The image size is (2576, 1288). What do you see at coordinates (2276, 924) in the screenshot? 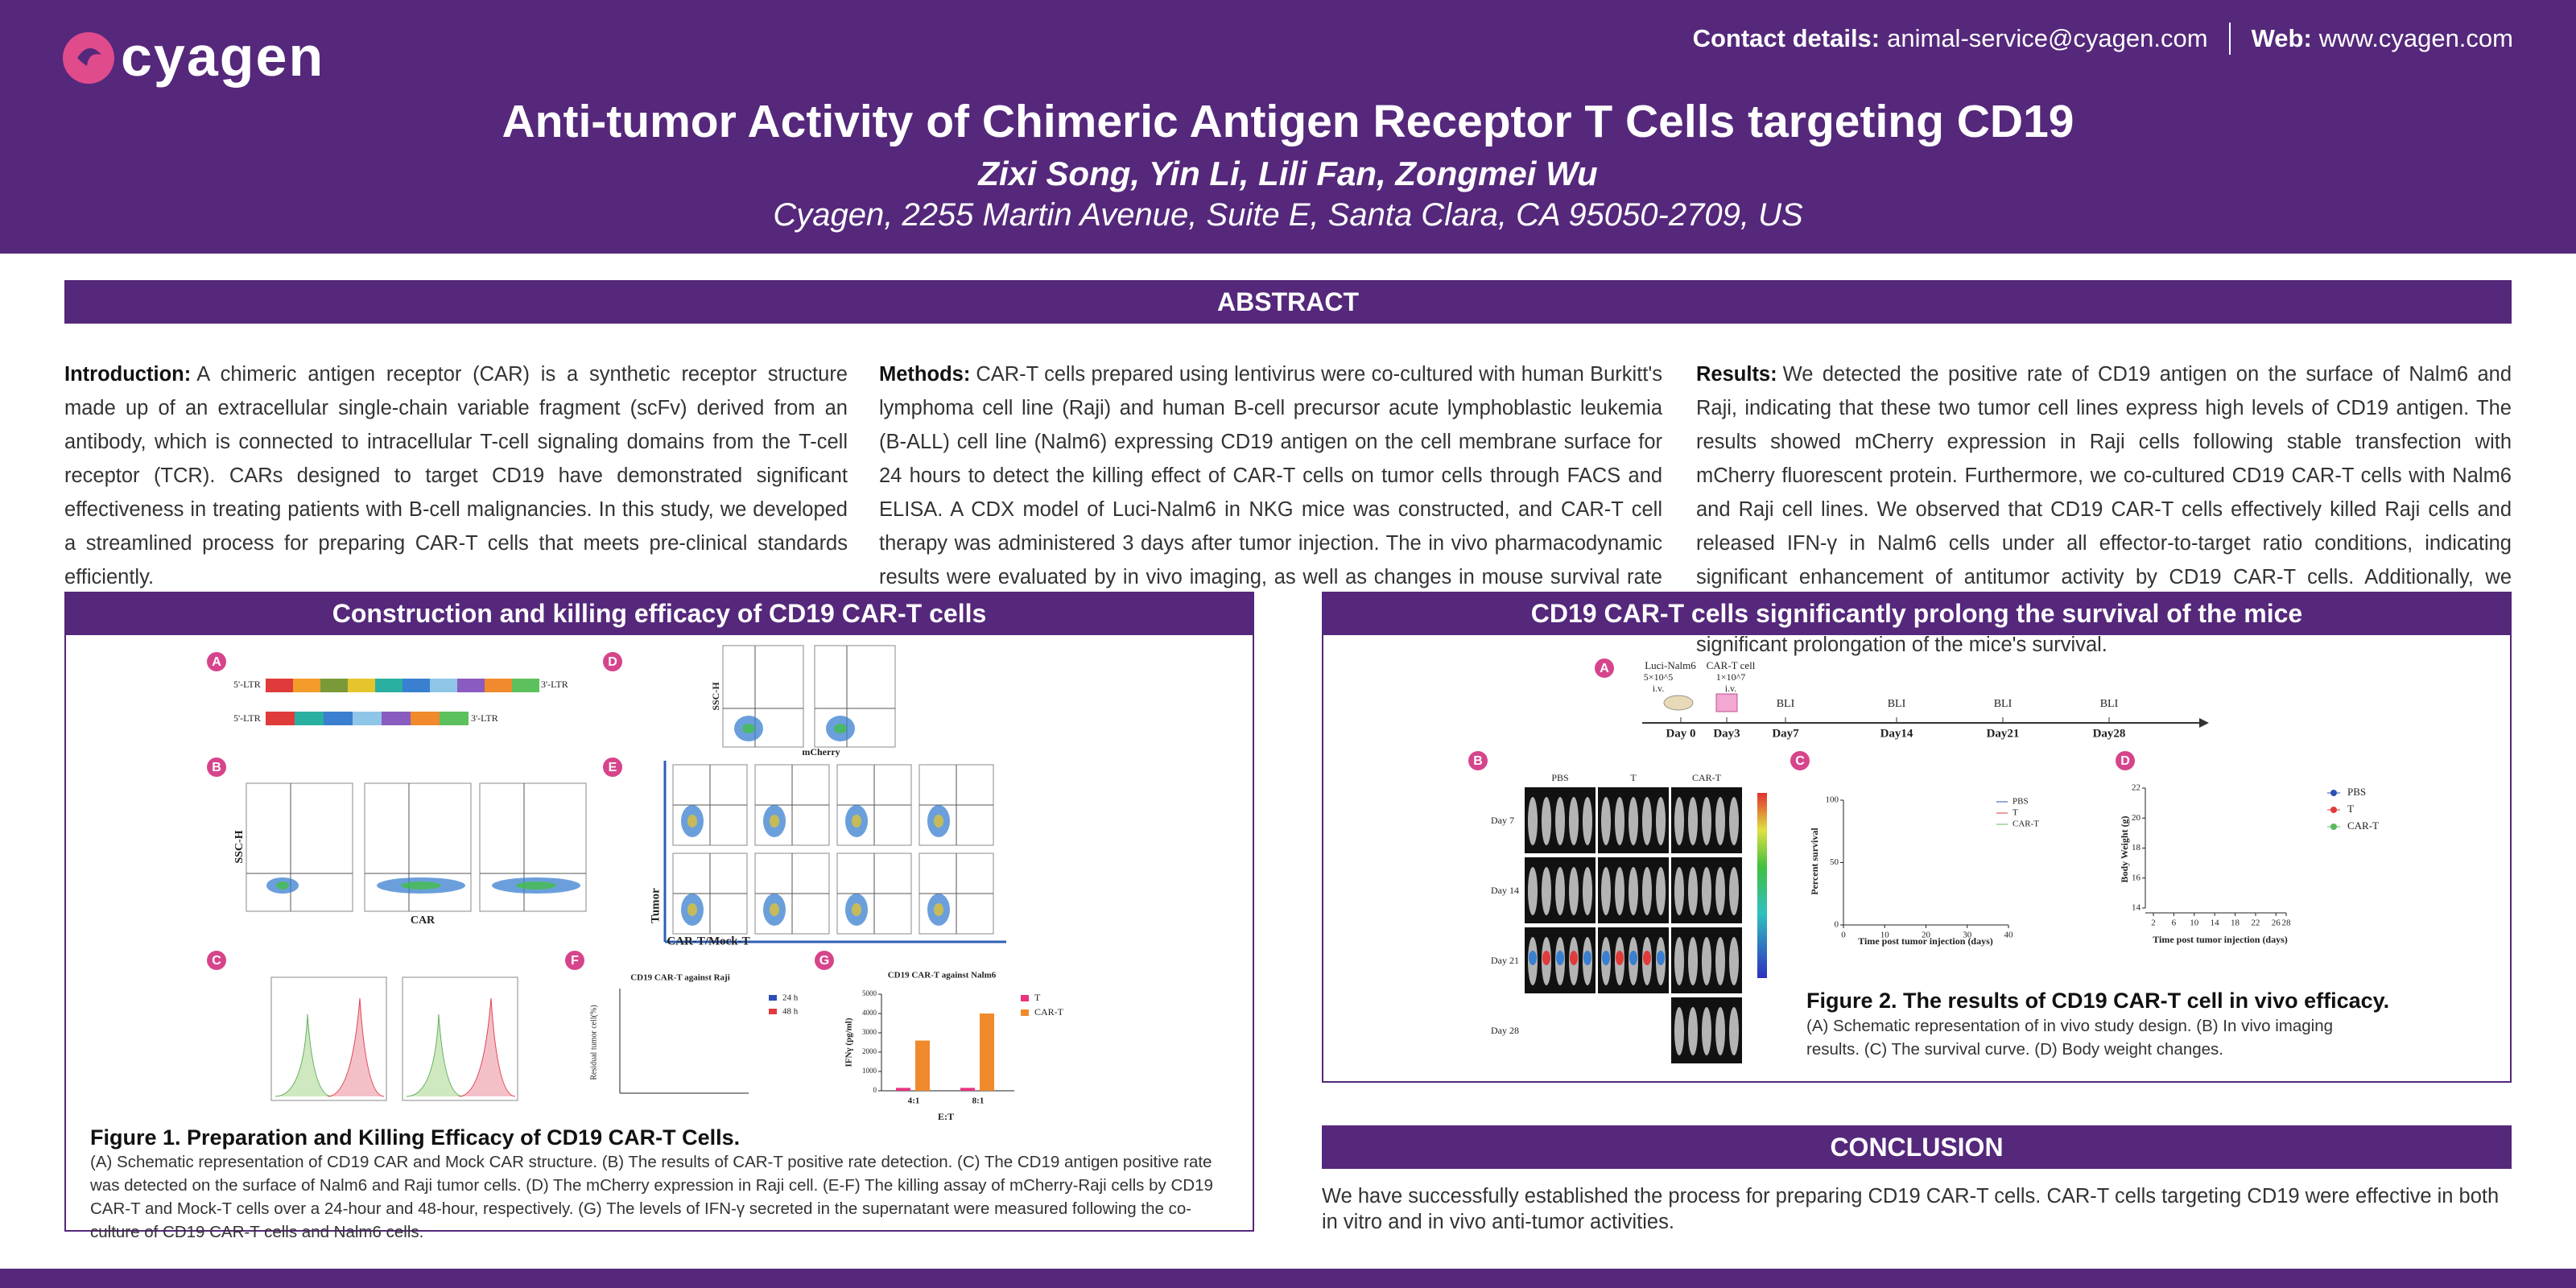
I see `label: 26` at bounding box center [2276, 924].